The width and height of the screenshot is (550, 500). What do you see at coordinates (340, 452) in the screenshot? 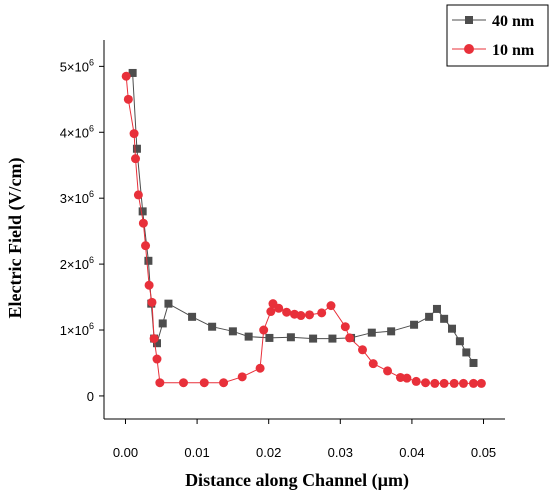
I see `x-tick-label: 0.03` at bounding box center [340, 452].